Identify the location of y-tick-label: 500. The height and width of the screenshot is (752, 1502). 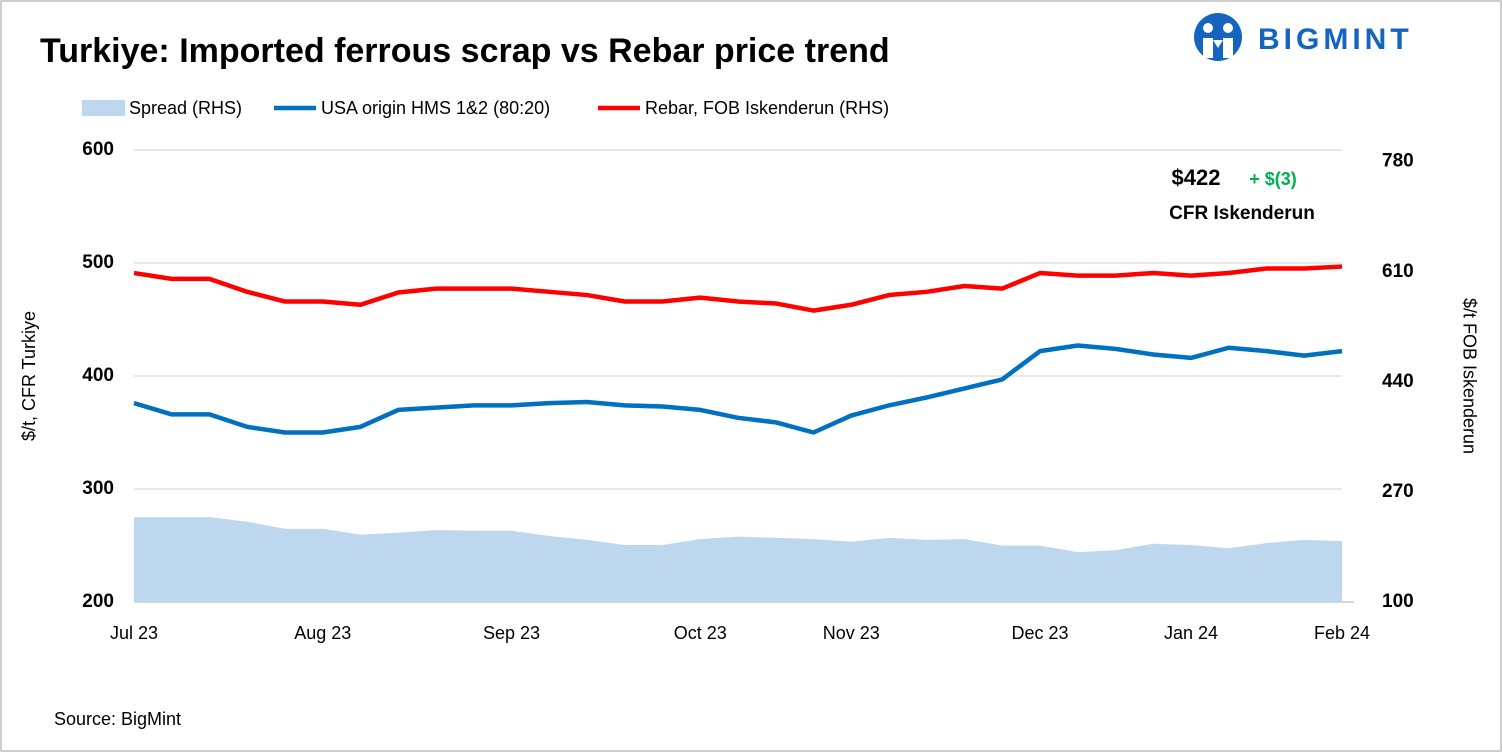
(98, 262).